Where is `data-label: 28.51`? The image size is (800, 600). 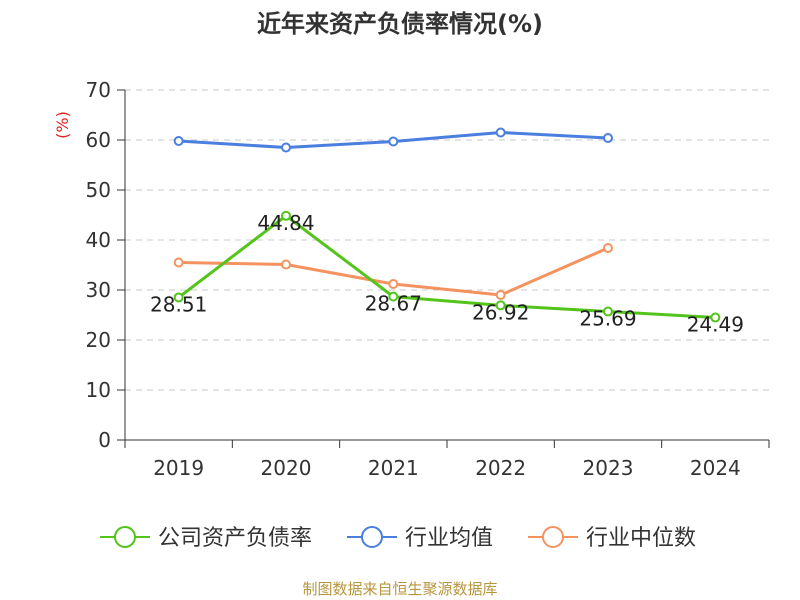 data-label: 28.51 is located at coordinates (178, 304).